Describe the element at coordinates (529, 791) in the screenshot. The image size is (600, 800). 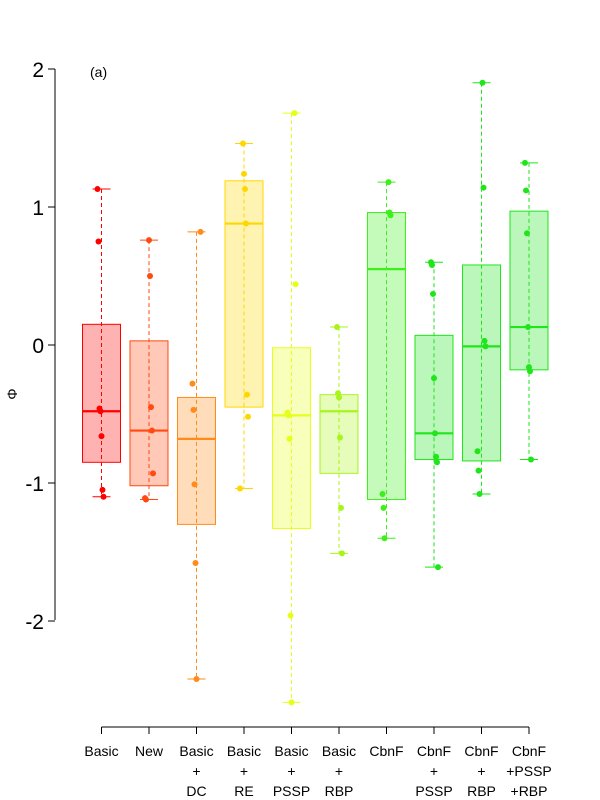
I see `x-tick-label: +RBP` at that location.